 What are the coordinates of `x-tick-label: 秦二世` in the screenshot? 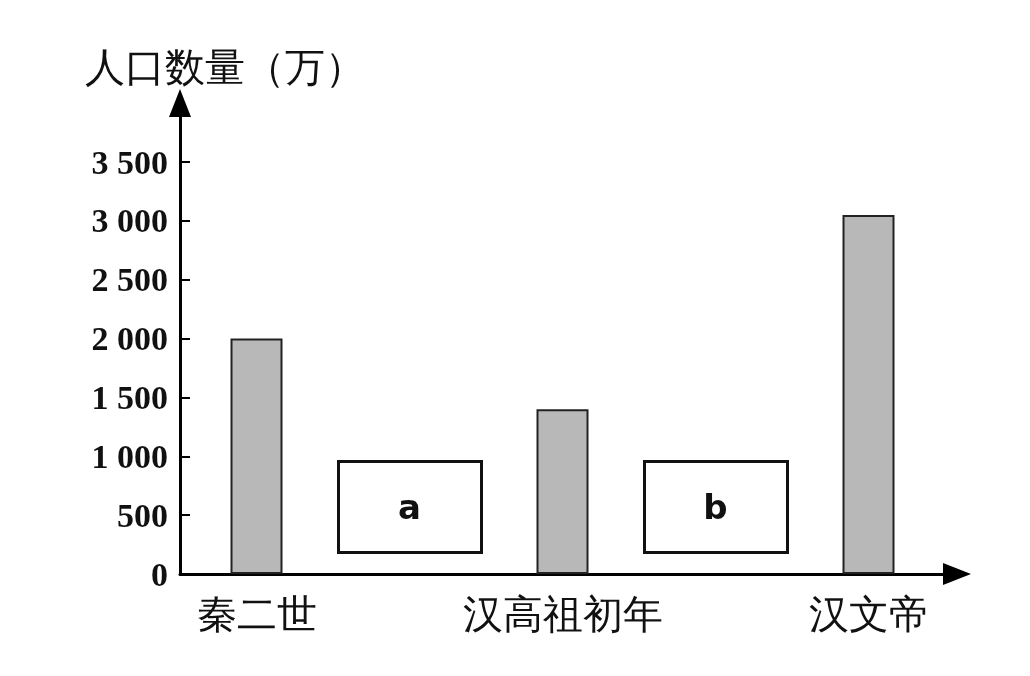 It's located at (256, 614).